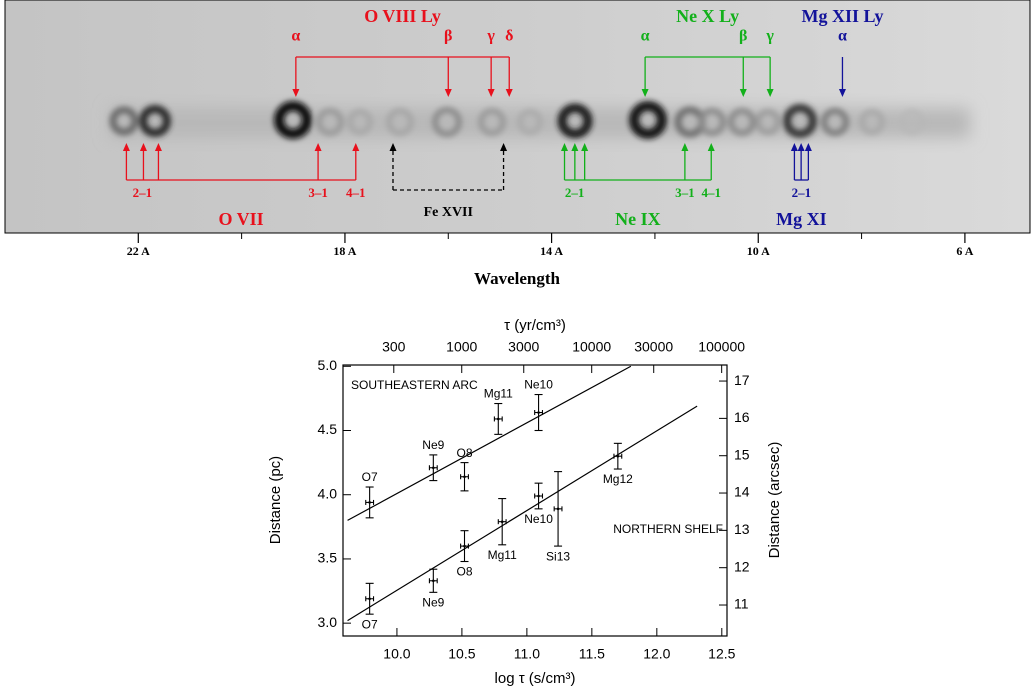  Describe the element at coordinates (517, 278) in the screenshot. I see `x-axis-label: Wavelength` at that location.